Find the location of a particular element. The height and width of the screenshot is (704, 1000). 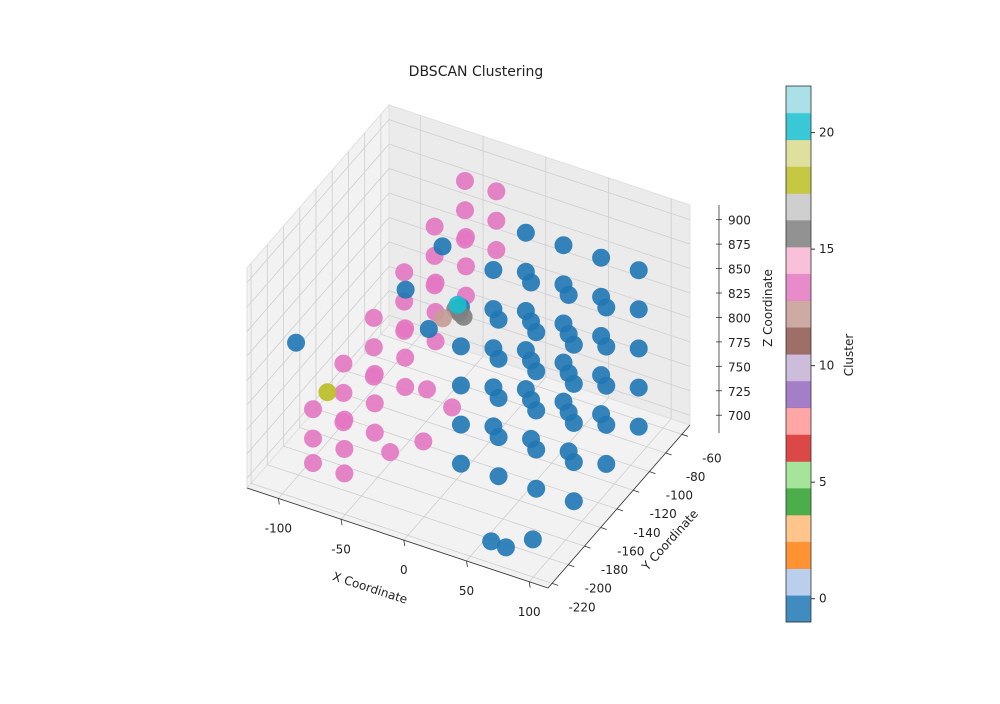

x-axis-label: X Coordinate is located at coordinates (370, 587).